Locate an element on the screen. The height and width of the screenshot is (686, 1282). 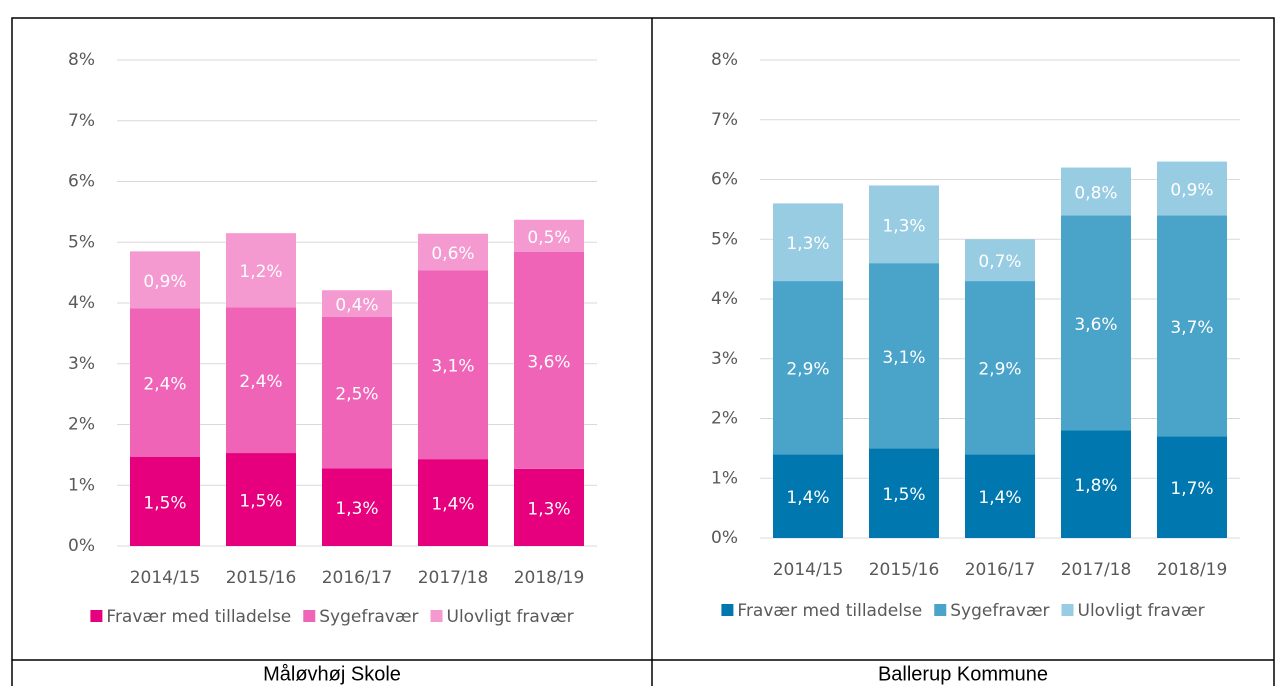
data-label: 3,7% is located at coordinates (1191, 328).